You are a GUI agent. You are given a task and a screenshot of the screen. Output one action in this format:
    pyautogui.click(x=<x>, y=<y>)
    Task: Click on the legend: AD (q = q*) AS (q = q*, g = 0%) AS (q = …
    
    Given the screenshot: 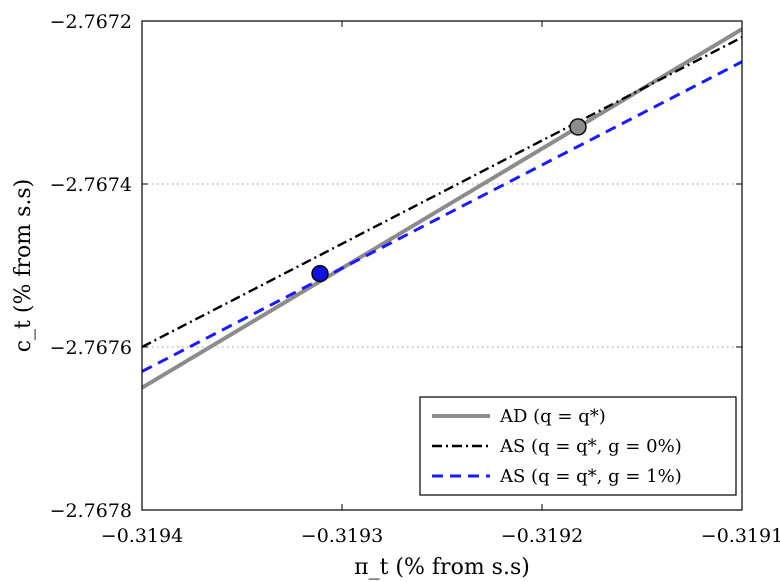 What is the action you would take?
    pyautogui.click(x=578, y=446)
    